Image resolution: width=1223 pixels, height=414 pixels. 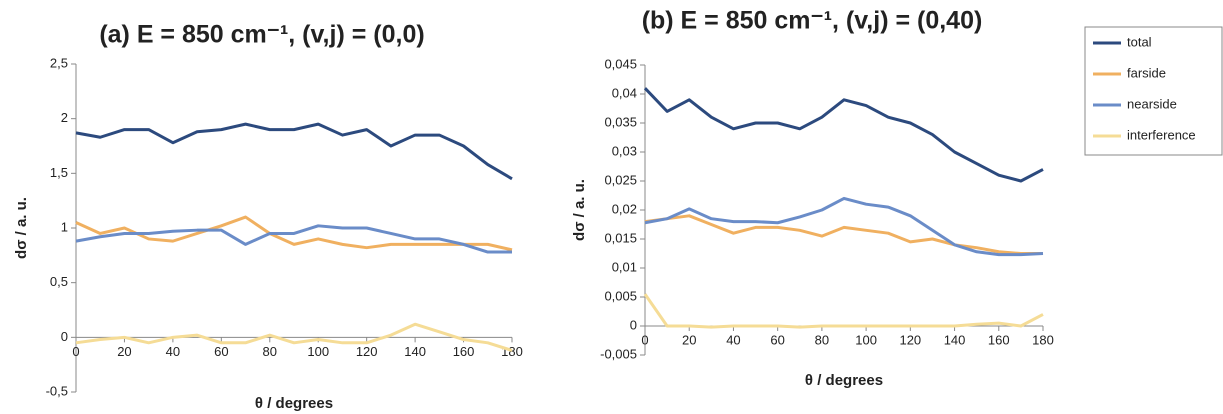 I want to click on y-tick-label: 0,03, so click(x=624, y=150).